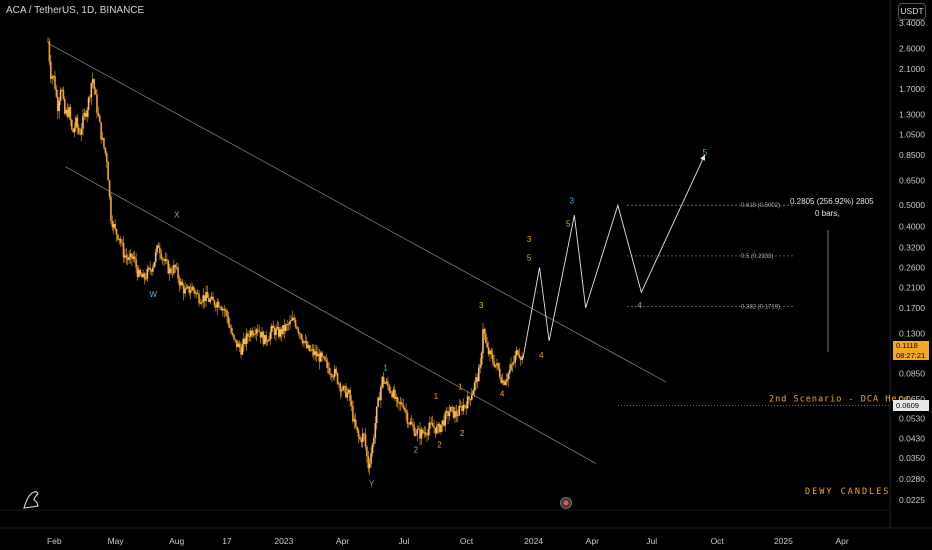  Describe the element at coordinates (757, 257) in the screenshot. I see `fib-level-label: 0.5 (0.2933)` at that location.